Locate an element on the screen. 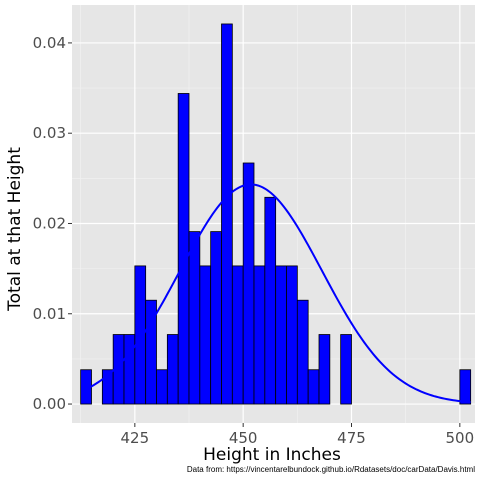  y-tick-label: 0.00 is located at coordinates (49, 404).